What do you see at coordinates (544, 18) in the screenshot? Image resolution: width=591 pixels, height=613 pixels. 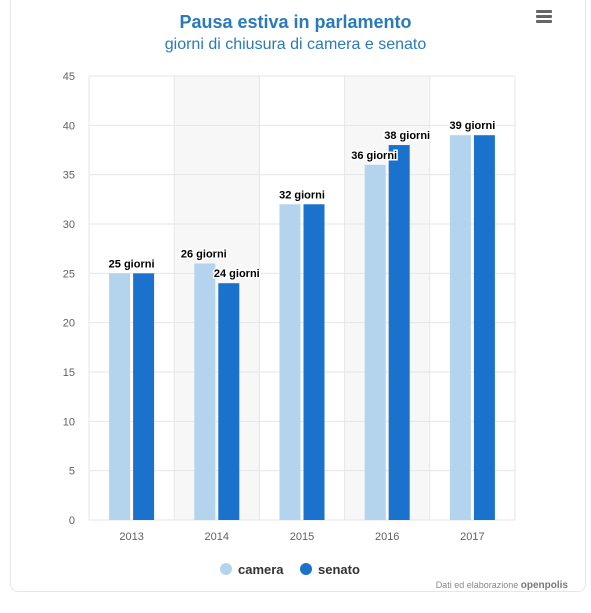 I see `hamburger-menu-icon` at bounding box center [544, 18].